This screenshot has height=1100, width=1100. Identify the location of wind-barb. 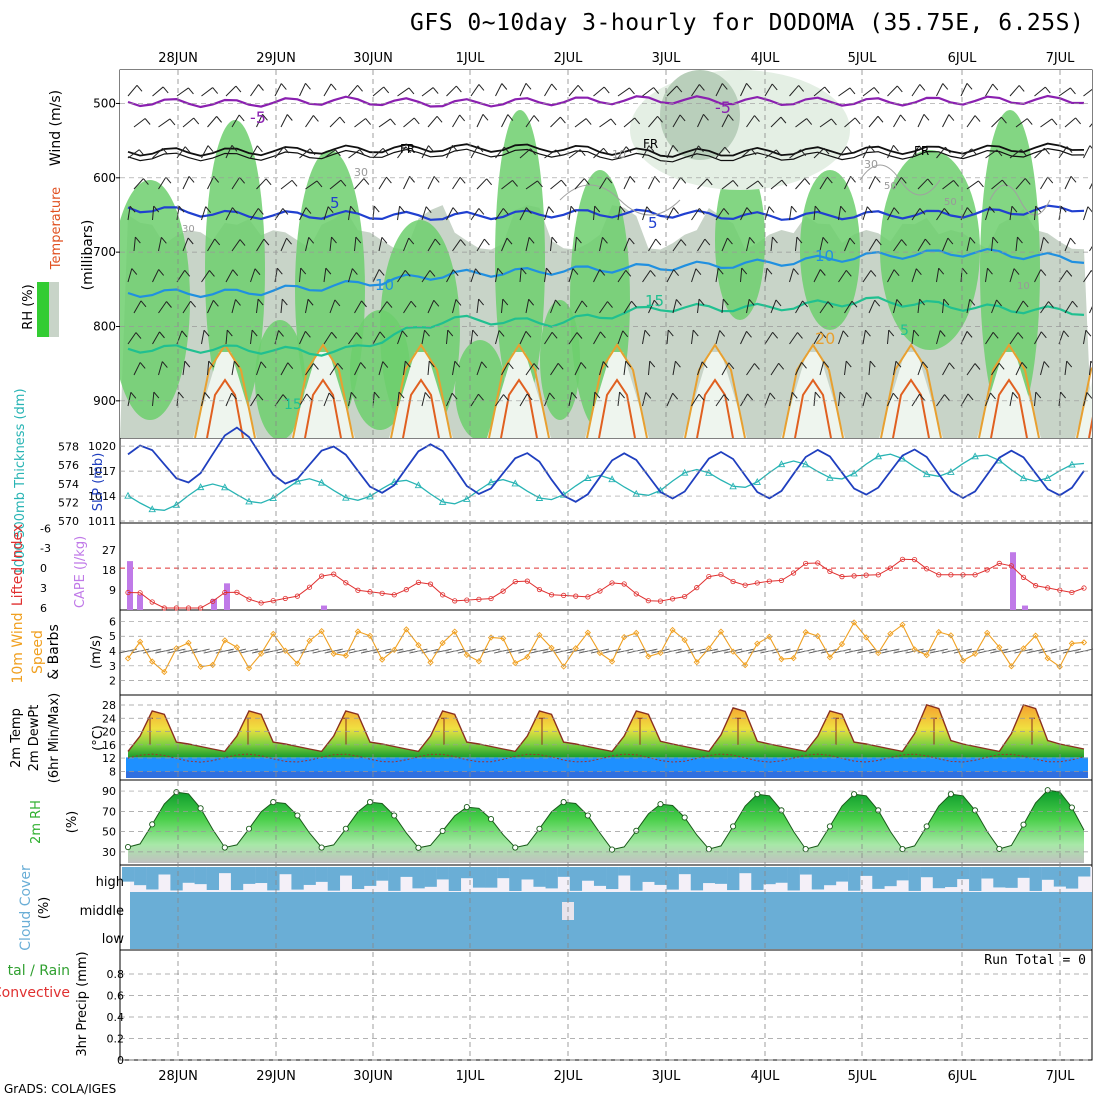
(406, 651).